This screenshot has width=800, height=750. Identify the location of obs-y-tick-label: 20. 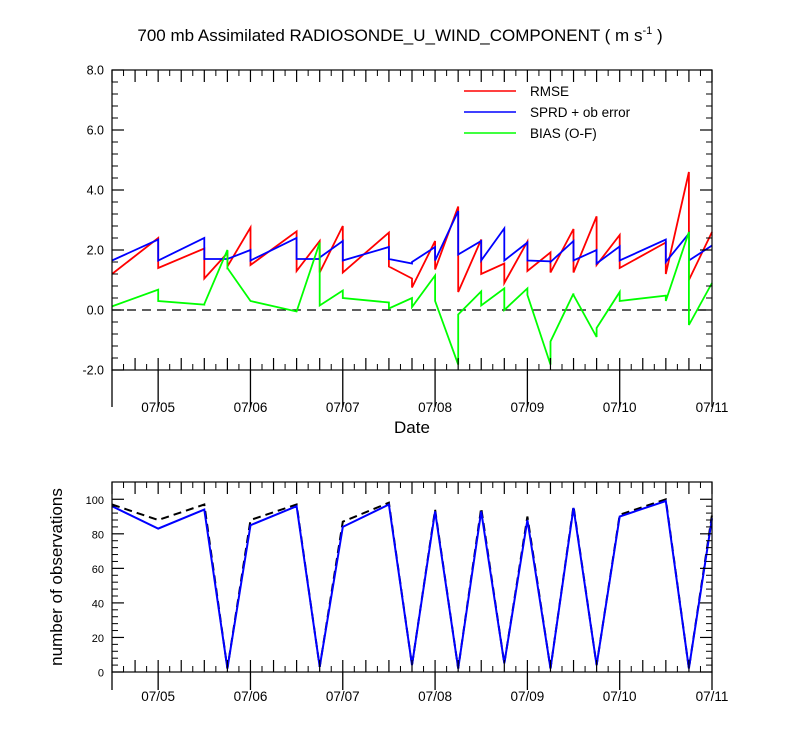
(98, 639).